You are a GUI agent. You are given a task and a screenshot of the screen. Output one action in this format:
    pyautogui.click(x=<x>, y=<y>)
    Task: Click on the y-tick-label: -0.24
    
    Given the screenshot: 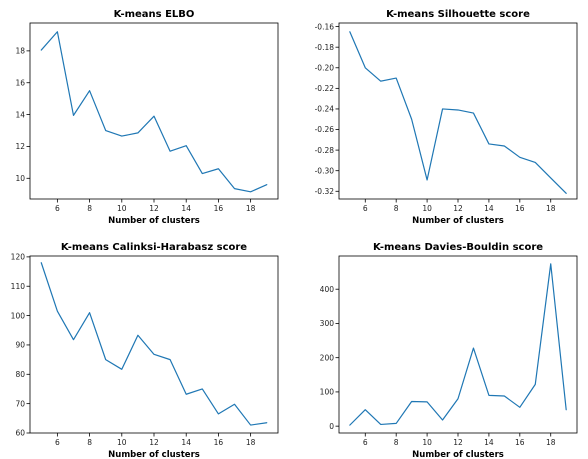 What is the action you would take?
    pyautogui.click(x=325, y=109)
    